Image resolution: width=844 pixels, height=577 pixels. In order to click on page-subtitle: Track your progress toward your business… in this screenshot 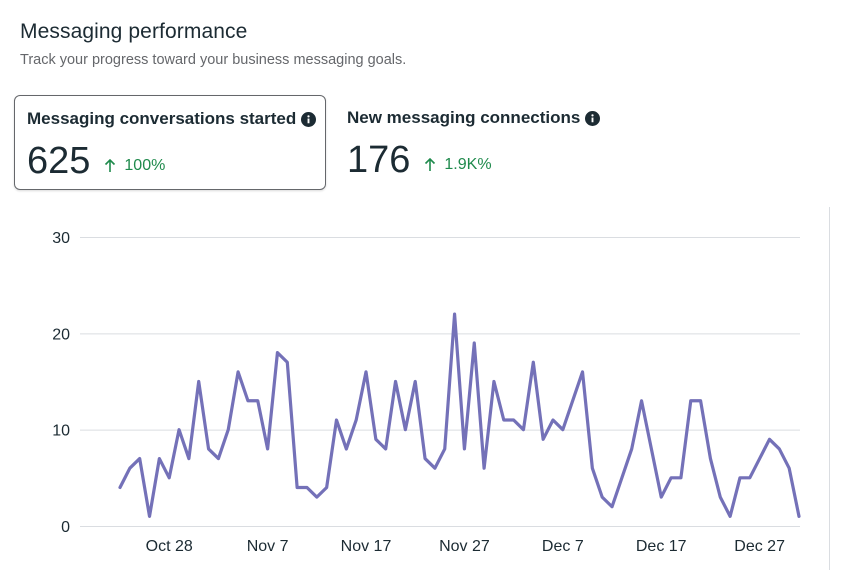, I will do `click(213, 60)`.